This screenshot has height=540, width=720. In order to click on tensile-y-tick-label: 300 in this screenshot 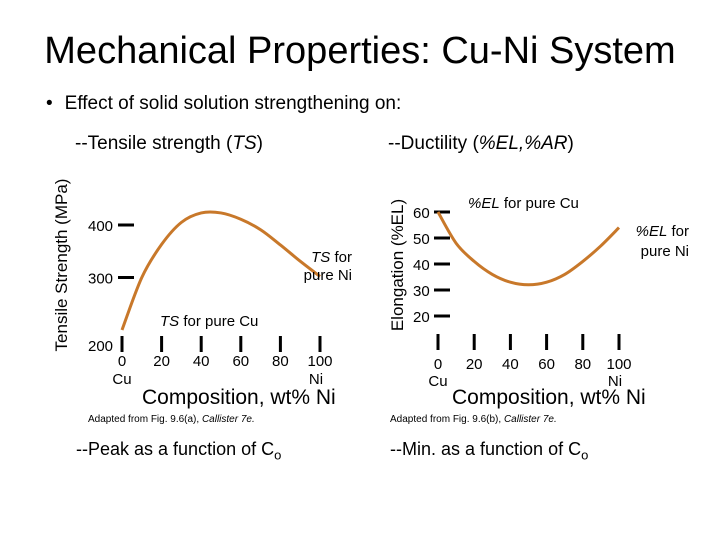, I will do `click(100, 279)`.